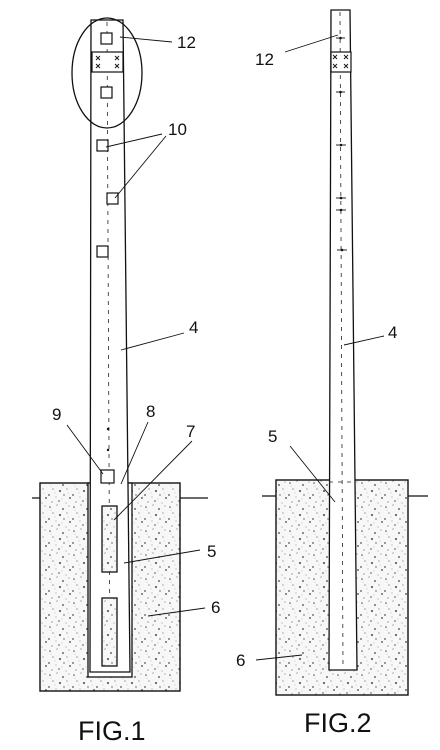  I want to click on figure-caption: FIG.2, so click(338, 723).